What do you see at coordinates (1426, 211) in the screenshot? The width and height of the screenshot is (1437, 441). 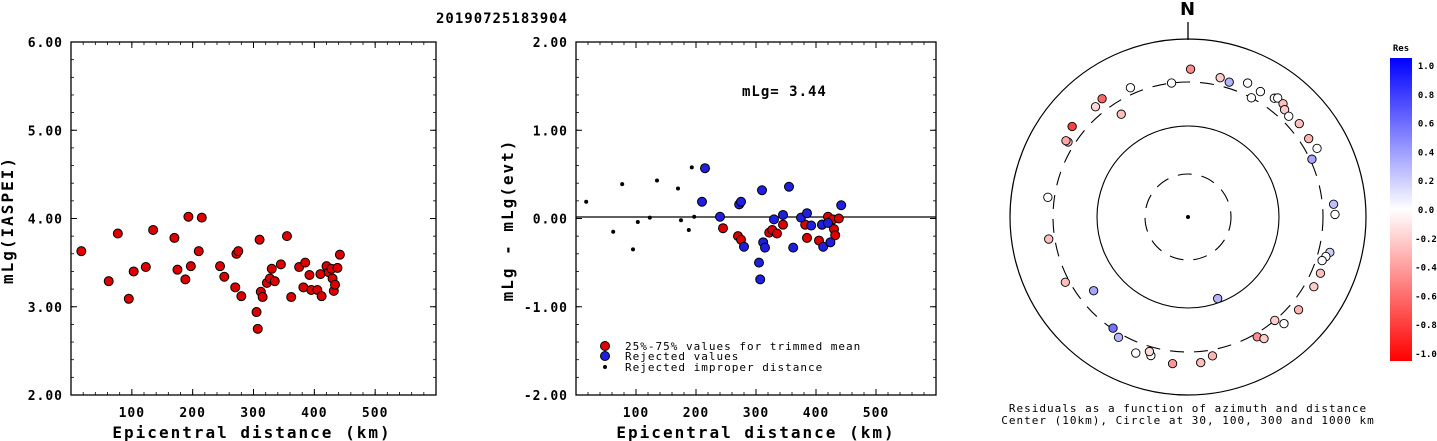 I see `colorbar-ticks: 1.0 0.8 0.6 0.4 0.2 0.0 -0.2 -0.4 -0.6 -0.8 -1.0` at bounding box center [1426, 211].